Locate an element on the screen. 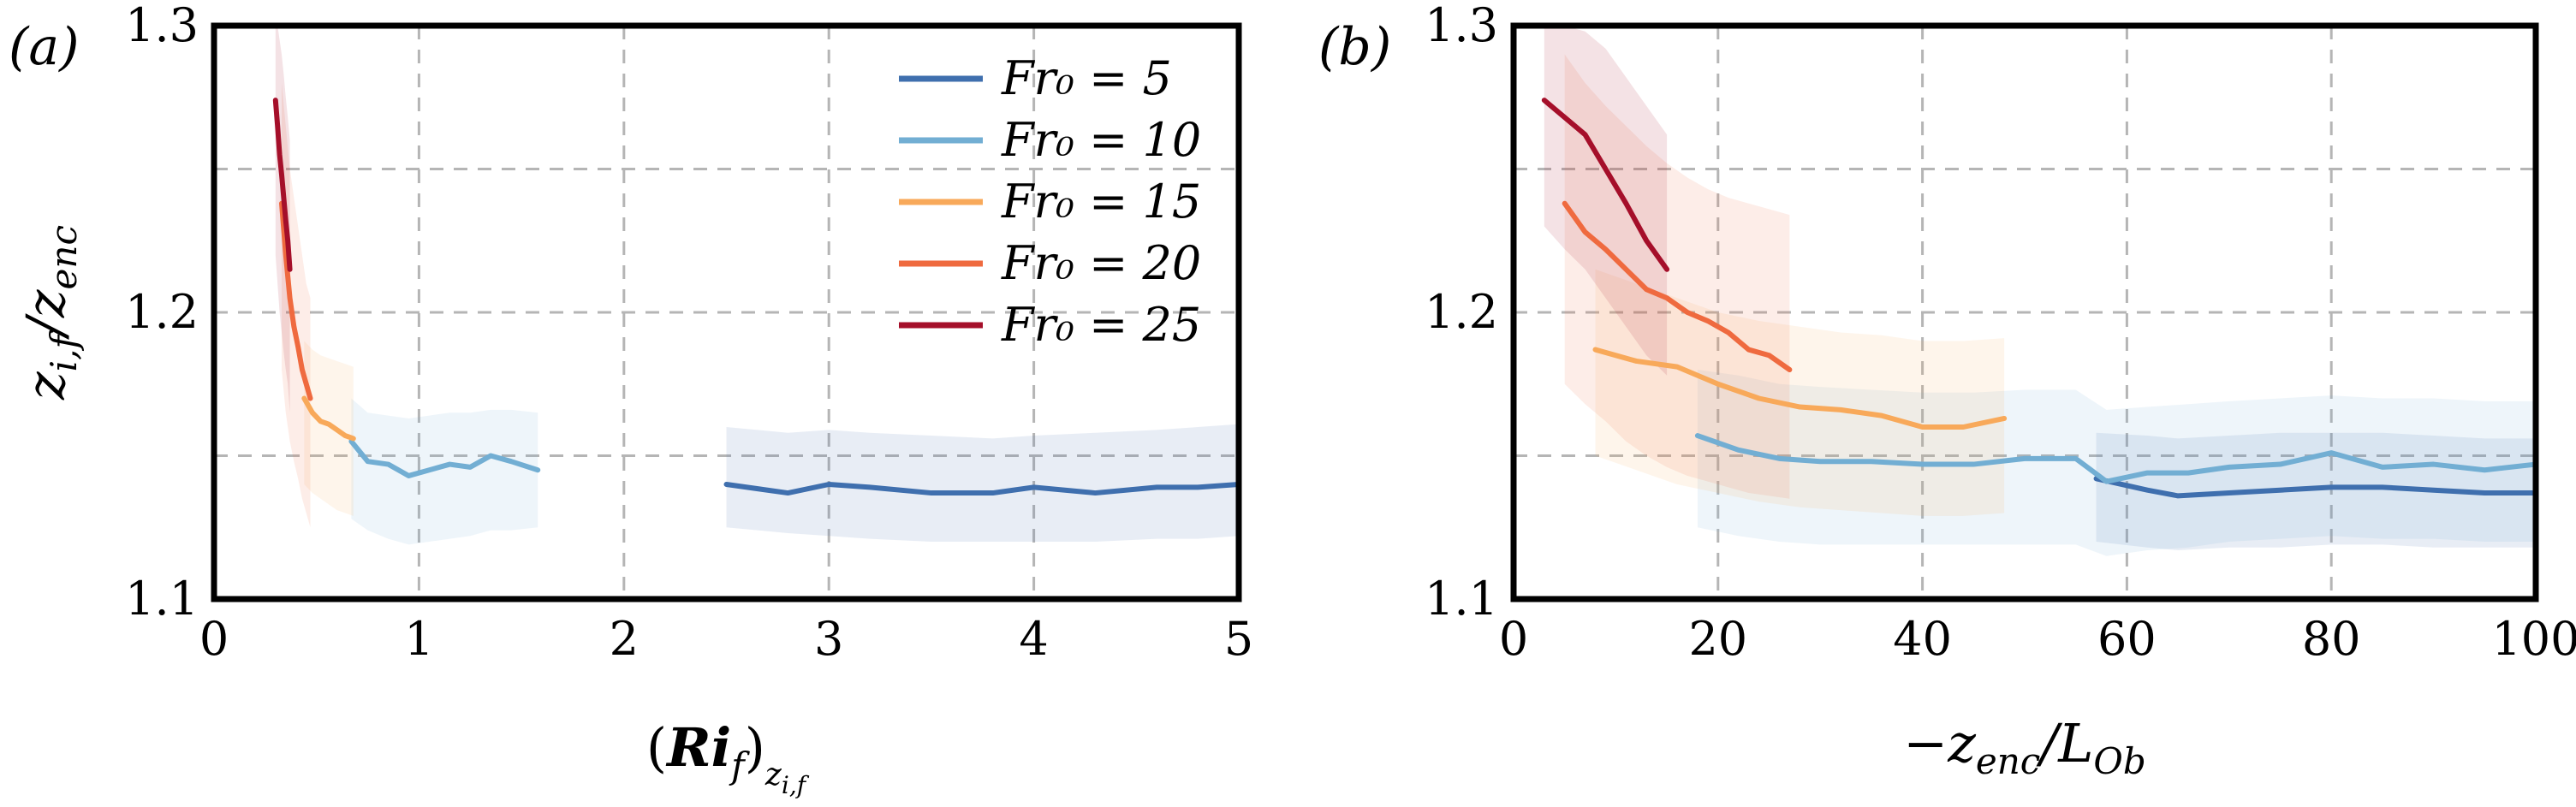  x-axis-label-a: (Rif)zi,f is located at coordinates (728, 757).